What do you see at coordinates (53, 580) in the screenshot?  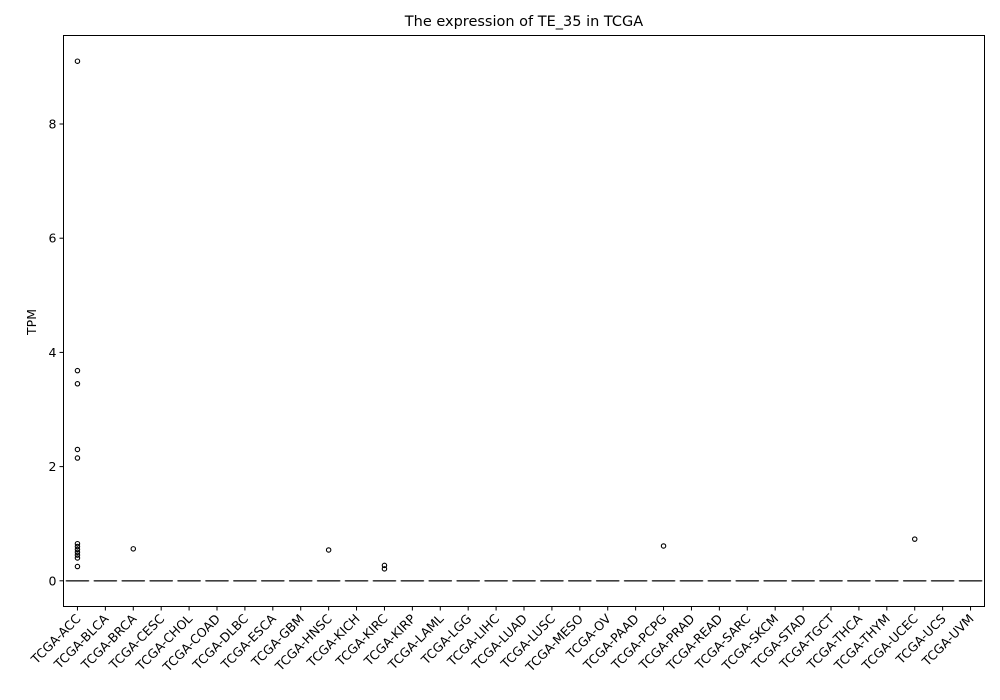 I see `y-tick-label: 0` at bounding box center [53, 580].